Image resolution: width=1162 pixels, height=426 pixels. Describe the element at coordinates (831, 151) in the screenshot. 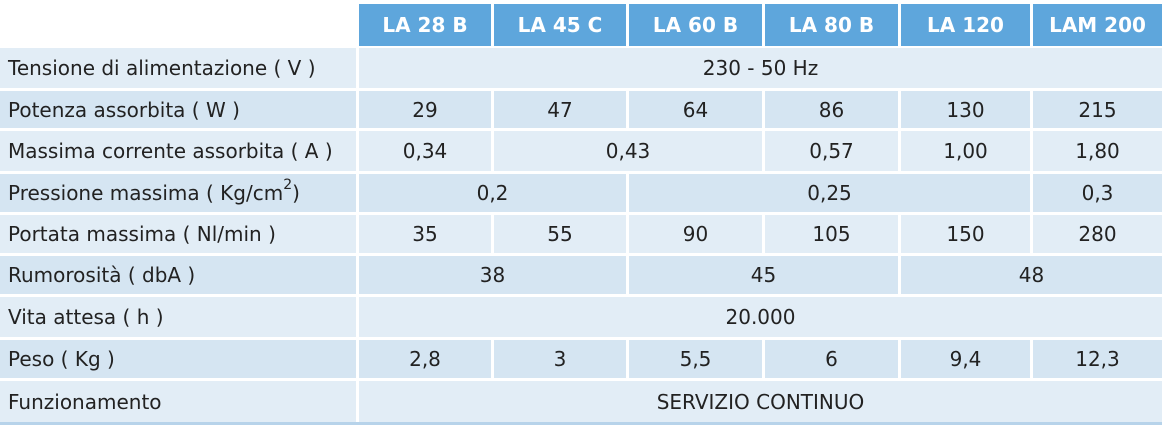

I see `cell-corrente: 0,57` at that location.